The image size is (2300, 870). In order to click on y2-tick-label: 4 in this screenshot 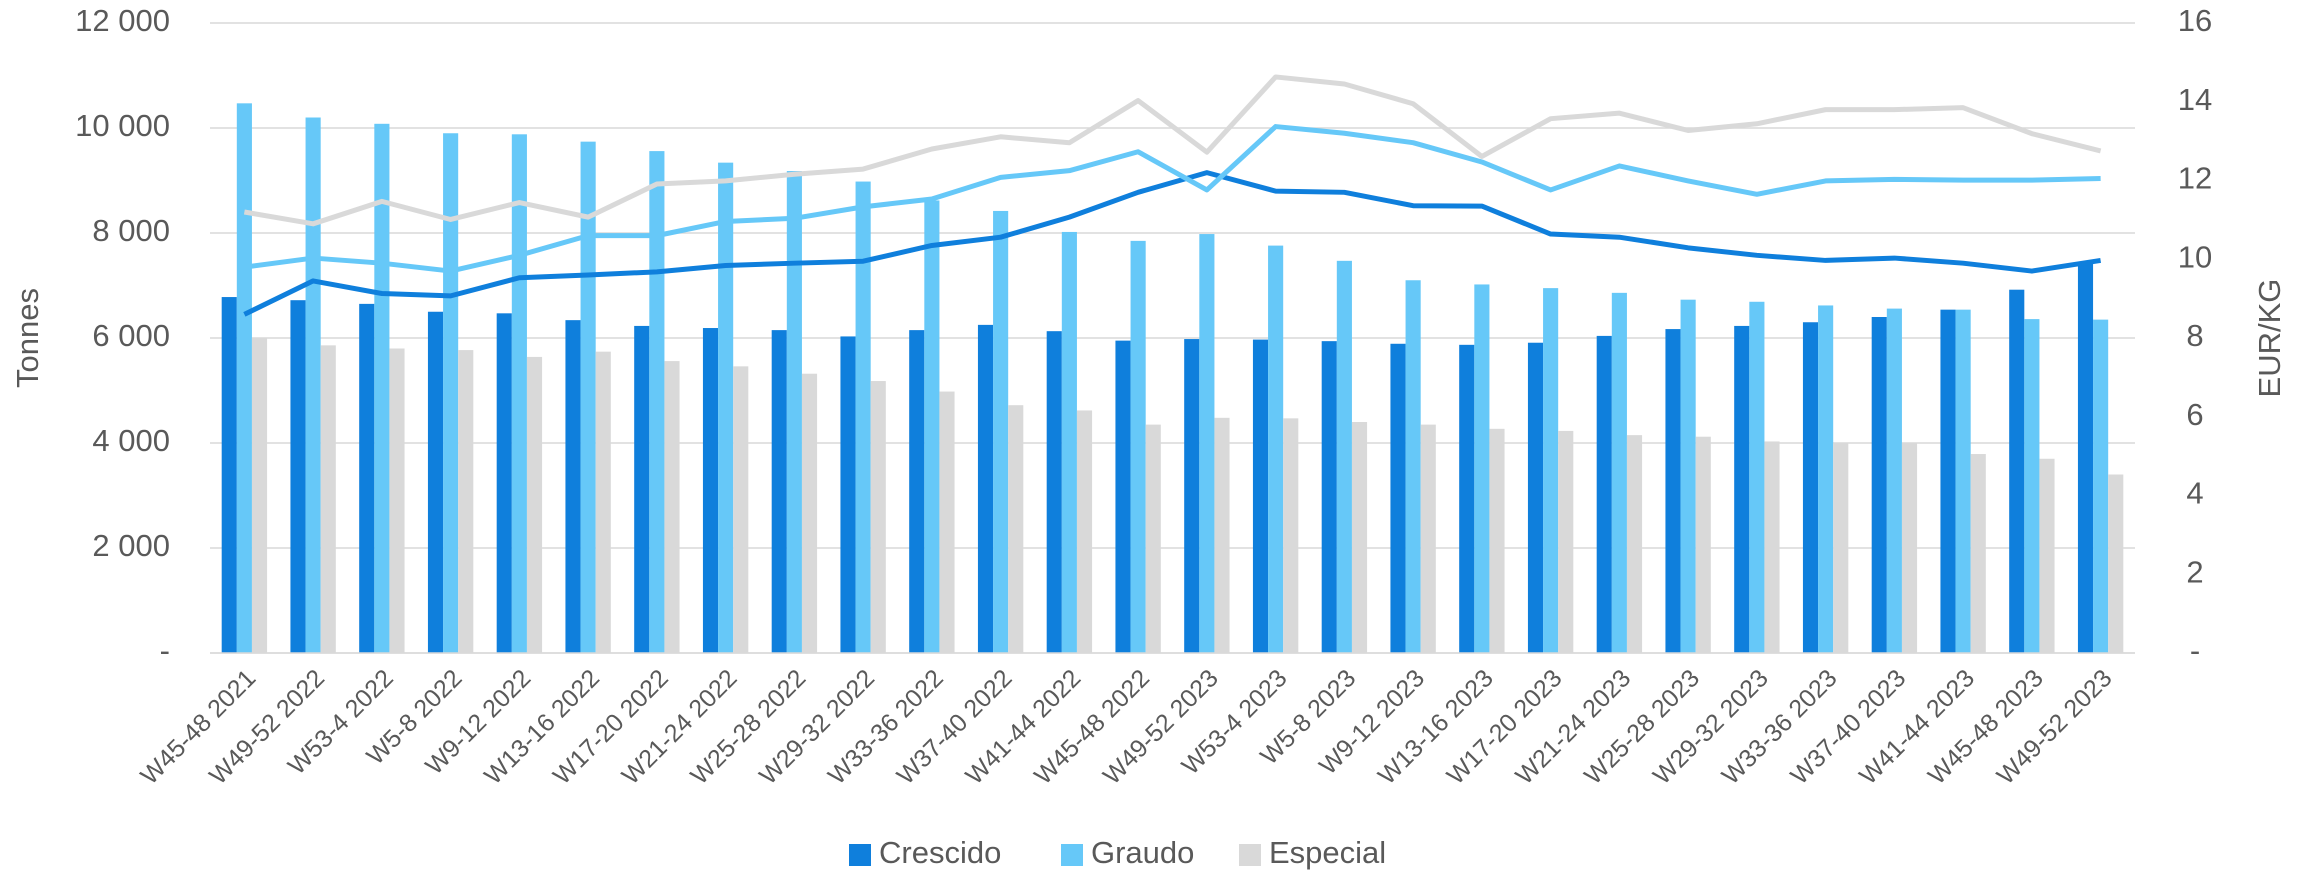, I will do `click(2194, 493)`.